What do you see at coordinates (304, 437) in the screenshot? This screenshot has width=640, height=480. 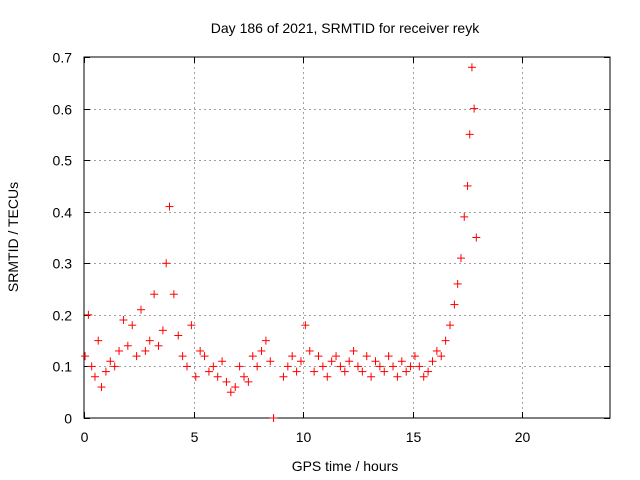 I see `x-tick-label: 10` at bounding box center [304, 437].